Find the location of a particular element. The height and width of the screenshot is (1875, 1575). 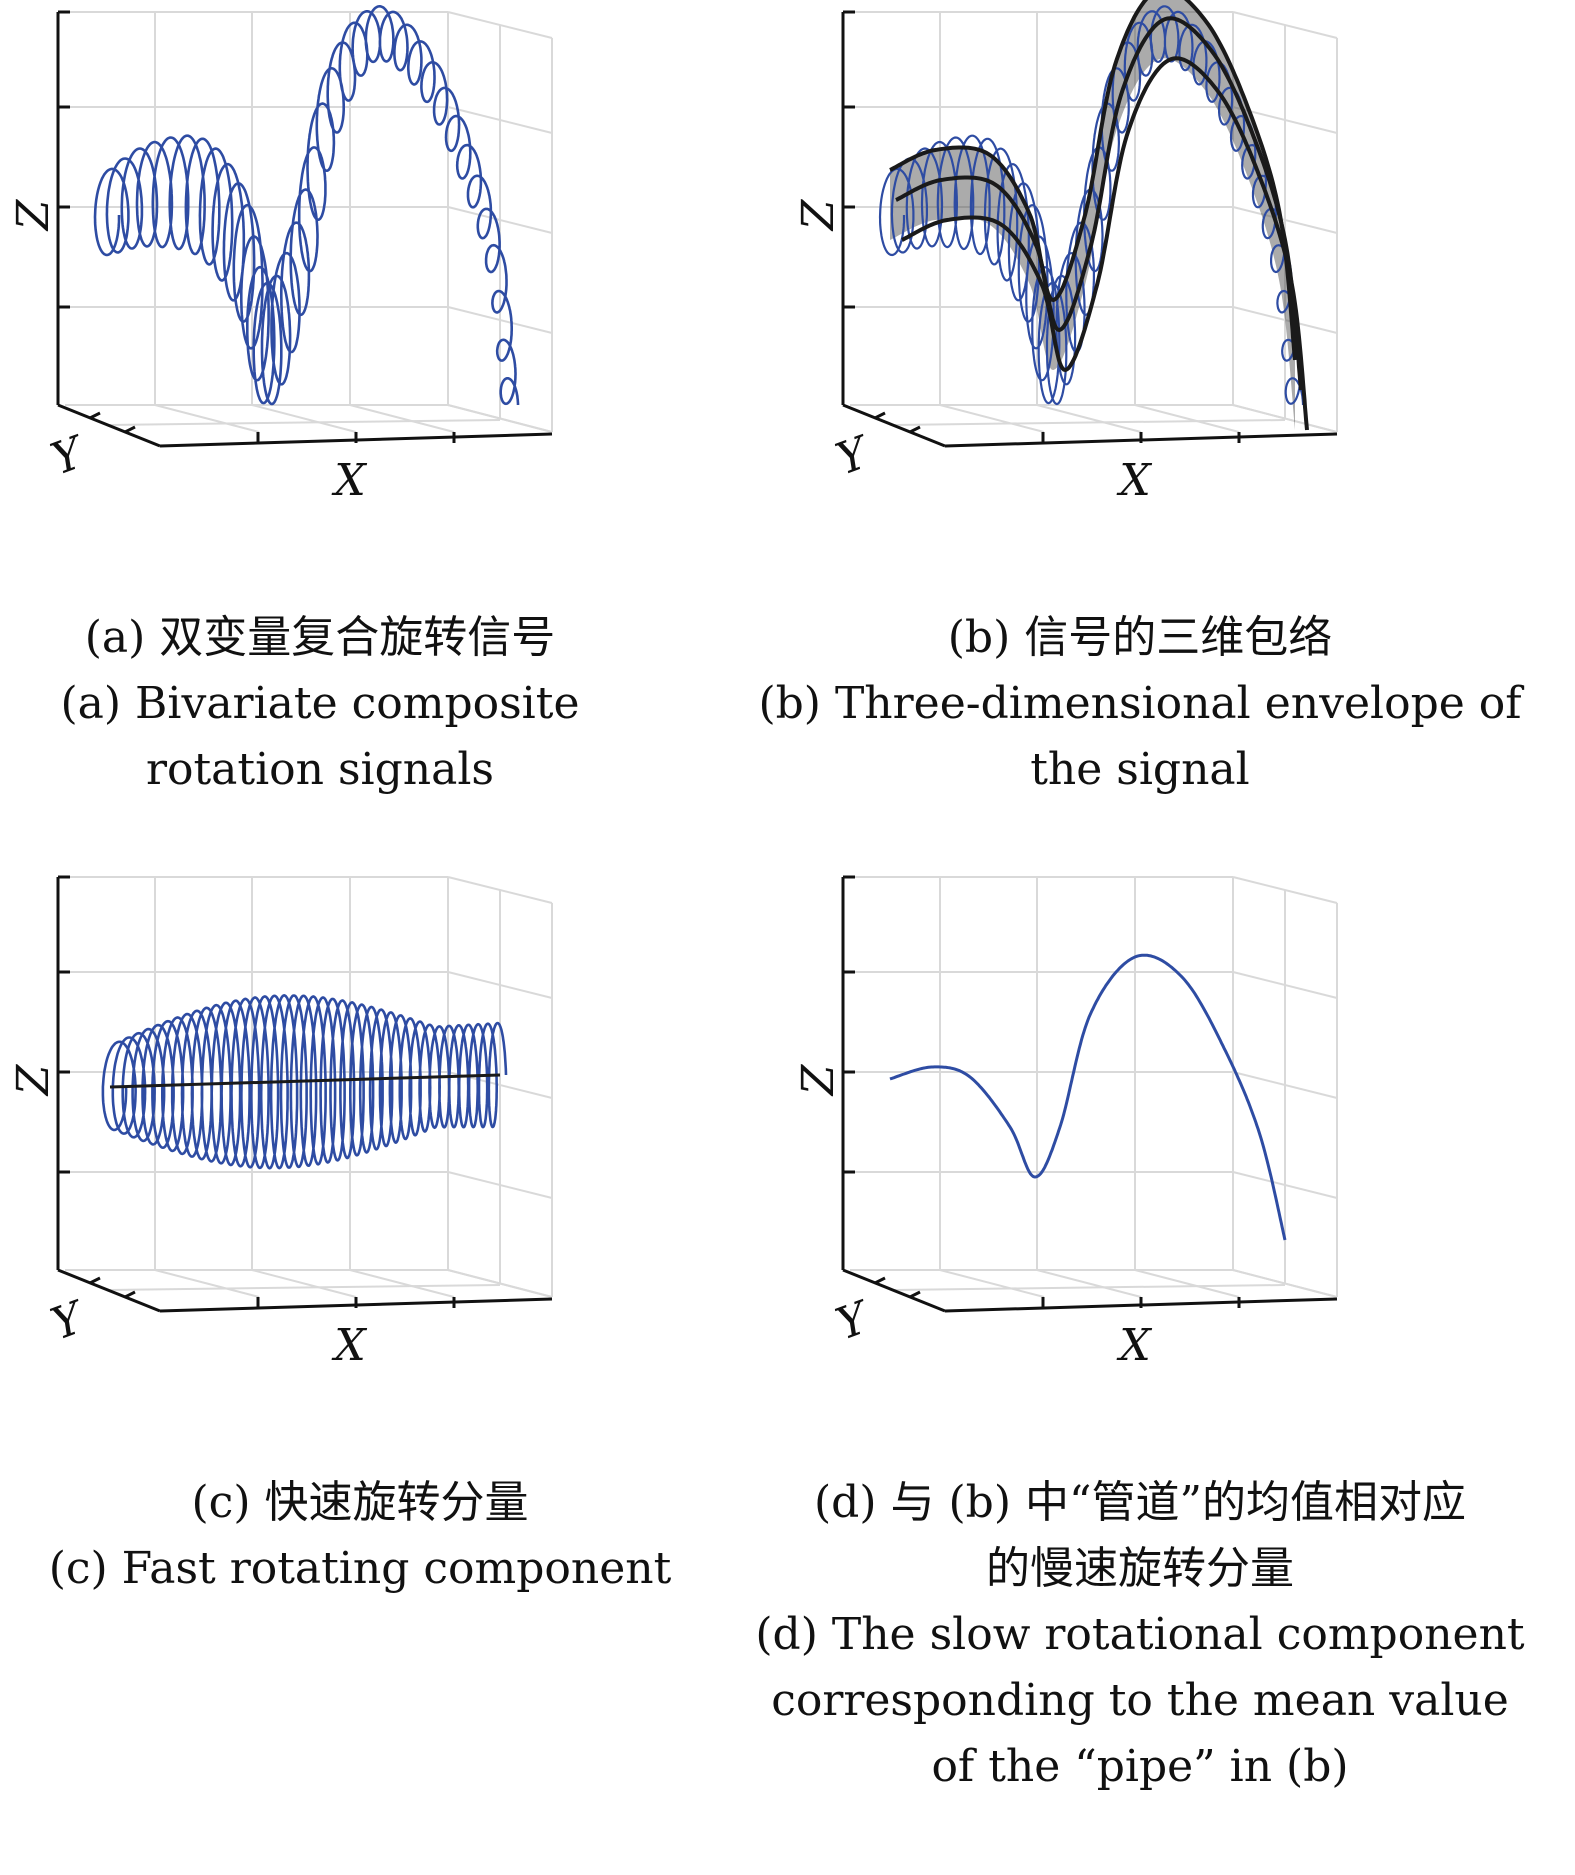

caption-a-en-1: (a) Bivariate composite is located at coordinates (320, 703).